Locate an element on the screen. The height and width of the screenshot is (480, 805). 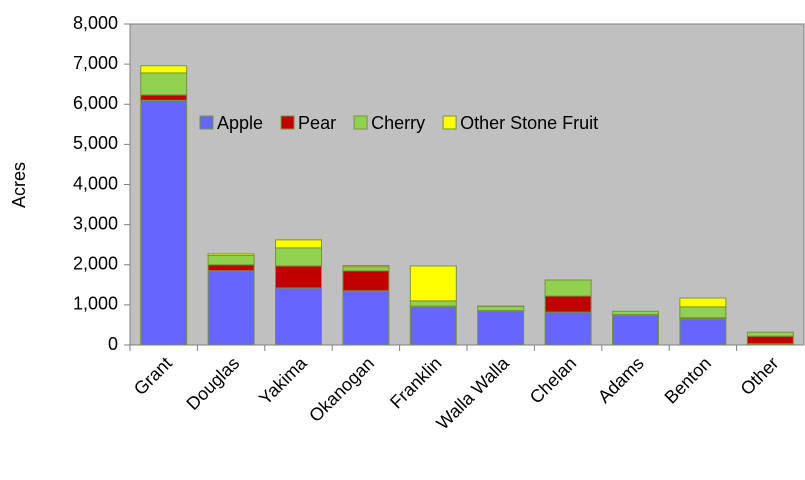
x-tick-label: Douglas is located at coordinates (212, 383).